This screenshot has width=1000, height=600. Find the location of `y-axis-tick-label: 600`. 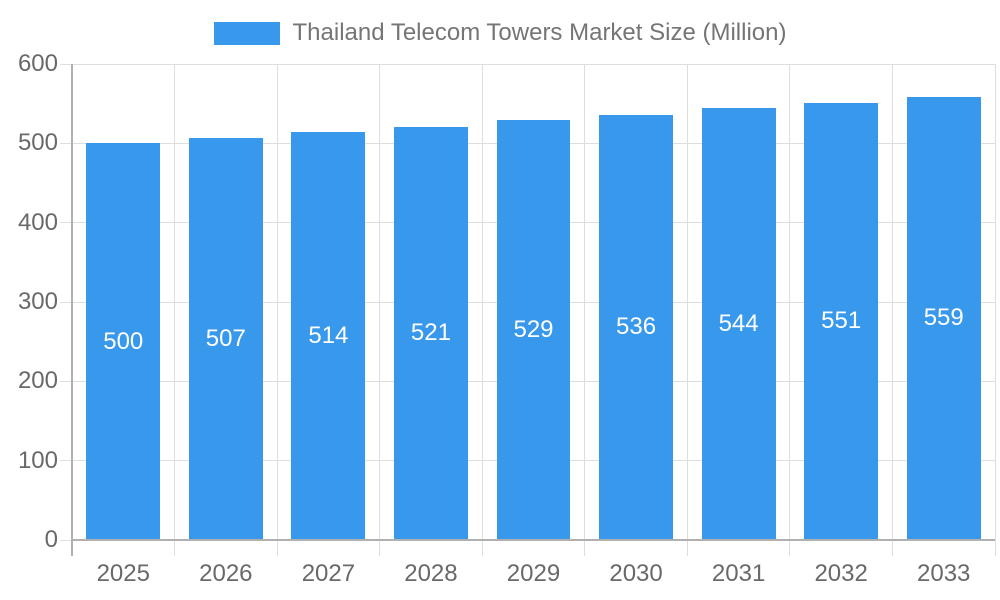

y-axis-tick-label: 600 is located at coordinates (37, 63).